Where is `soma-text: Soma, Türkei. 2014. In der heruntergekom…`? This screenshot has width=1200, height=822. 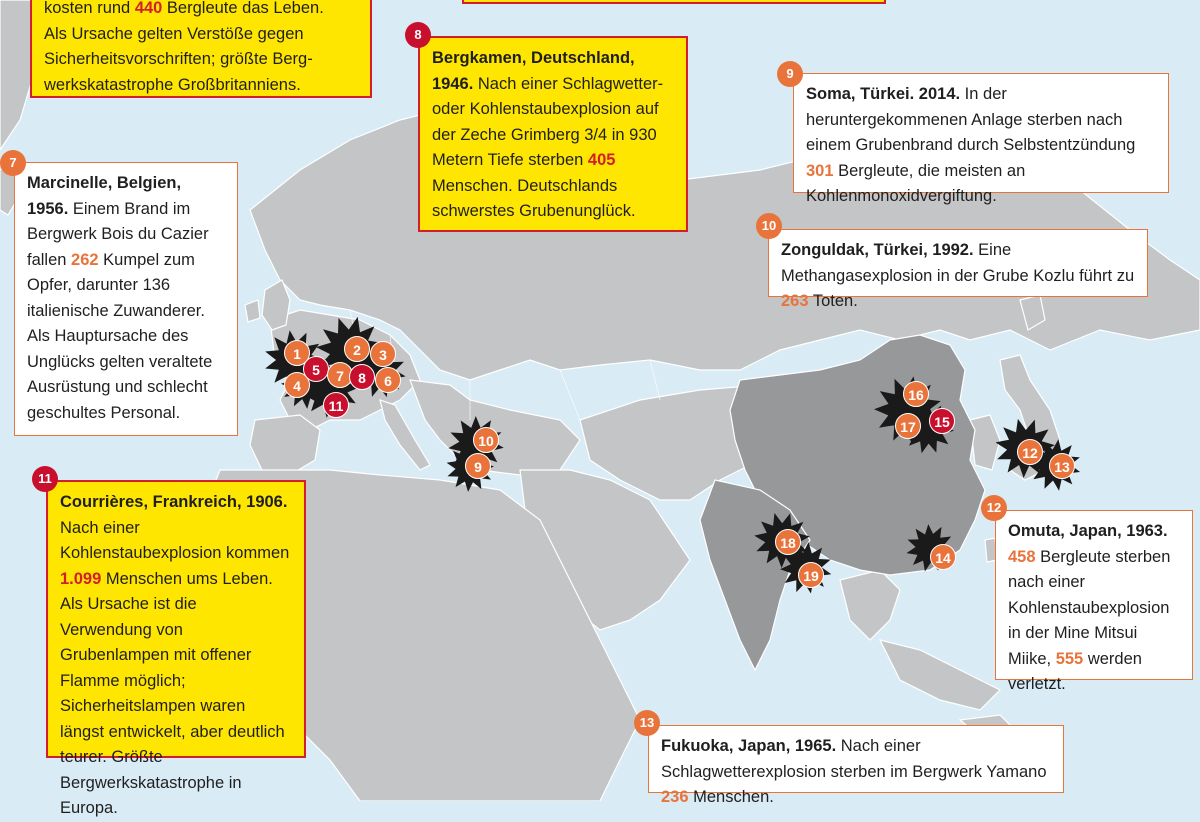 soma-text: Soma, Türkei. 2014. In der heruntergekom… is located at coordinates (971, 145).